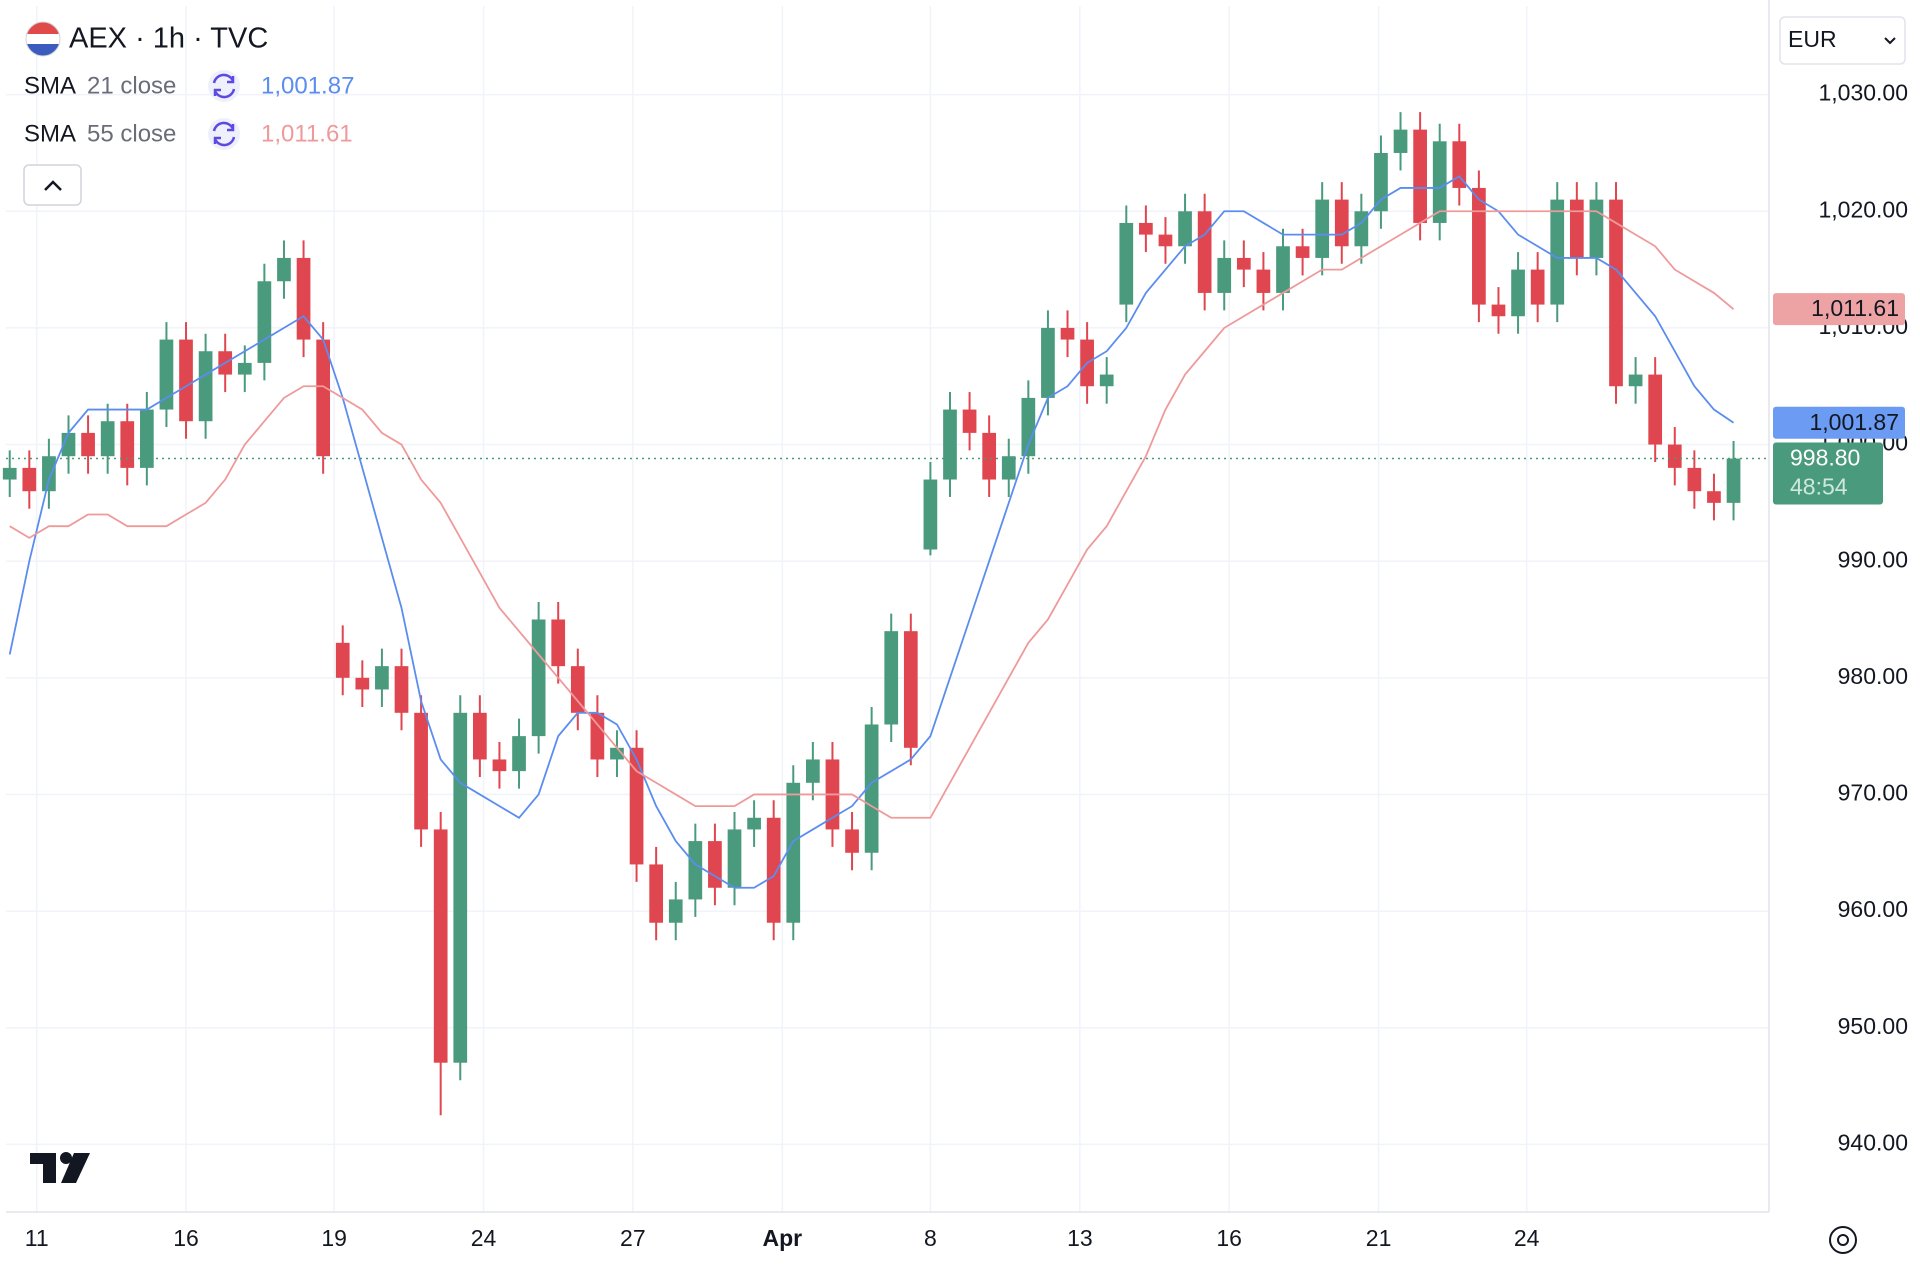  What do you see at coordinates (1863, 209) in the screenshot?
I see `y-tick-label: 1,020.00` at bounding box center [1863, 209].